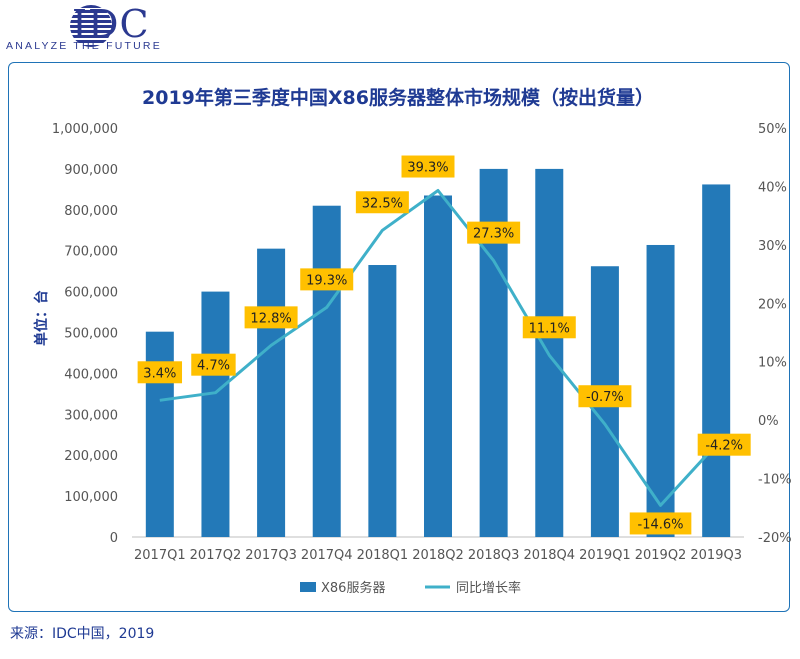 This screenshot has height=659, width=800. I want to click on legend-bar-label: X86服务器, so click(353, 588).